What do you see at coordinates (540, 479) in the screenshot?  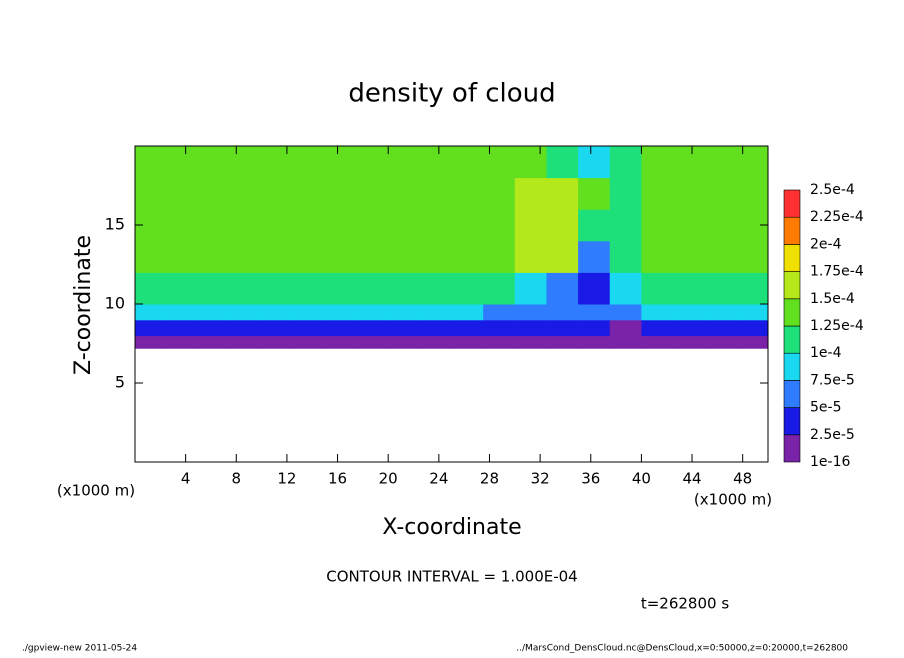 I see `x-tick-label: 32` at bounding box center [540, 479].